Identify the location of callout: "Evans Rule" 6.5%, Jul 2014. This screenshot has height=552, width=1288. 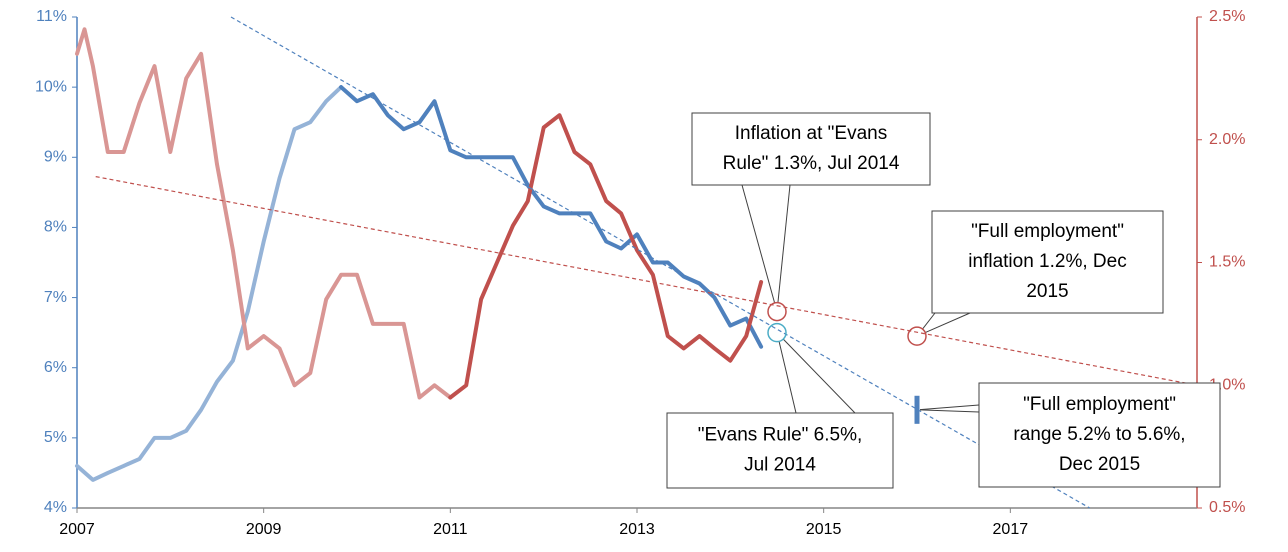
(780, 413).